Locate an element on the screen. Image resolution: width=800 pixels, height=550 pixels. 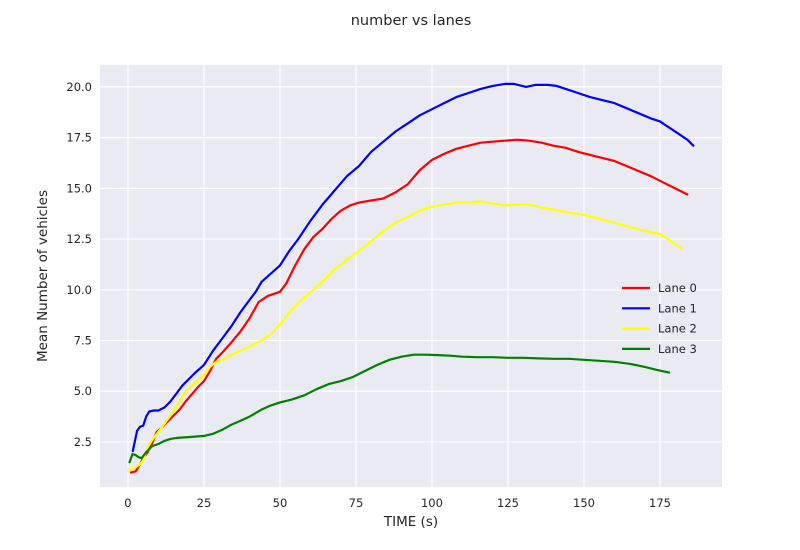
y-tick-label: 5.0 is located at coordinates (83, 391).